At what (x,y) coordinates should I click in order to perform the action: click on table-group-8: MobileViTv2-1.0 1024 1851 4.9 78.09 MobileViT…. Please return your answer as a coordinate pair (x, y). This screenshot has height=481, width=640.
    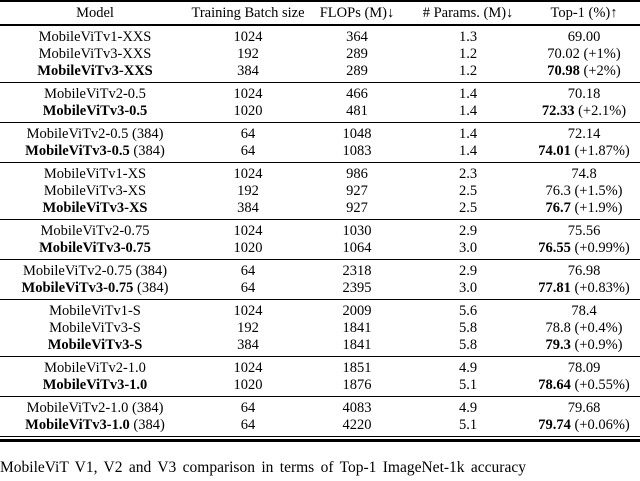
    Looking at the image, I should click on (320, 377).